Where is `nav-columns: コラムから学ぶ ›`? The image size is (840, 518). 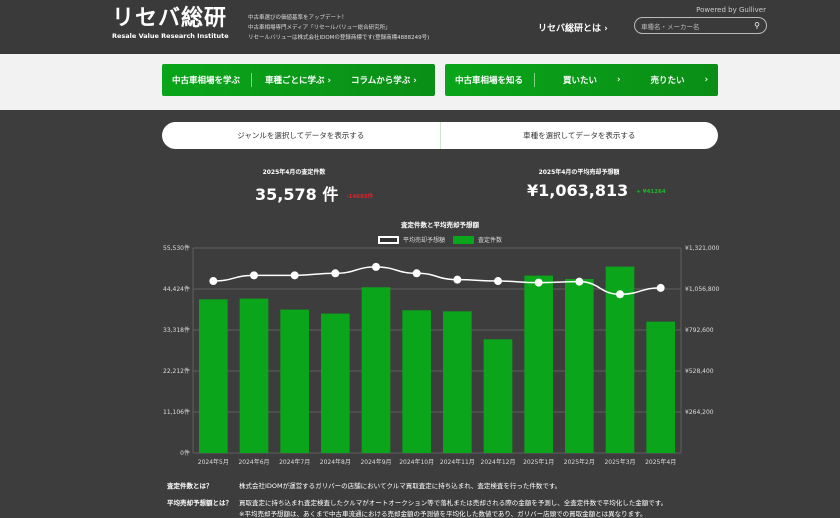 nav-columns: コラムから学ぶ › is located at coordinates (383, 81).